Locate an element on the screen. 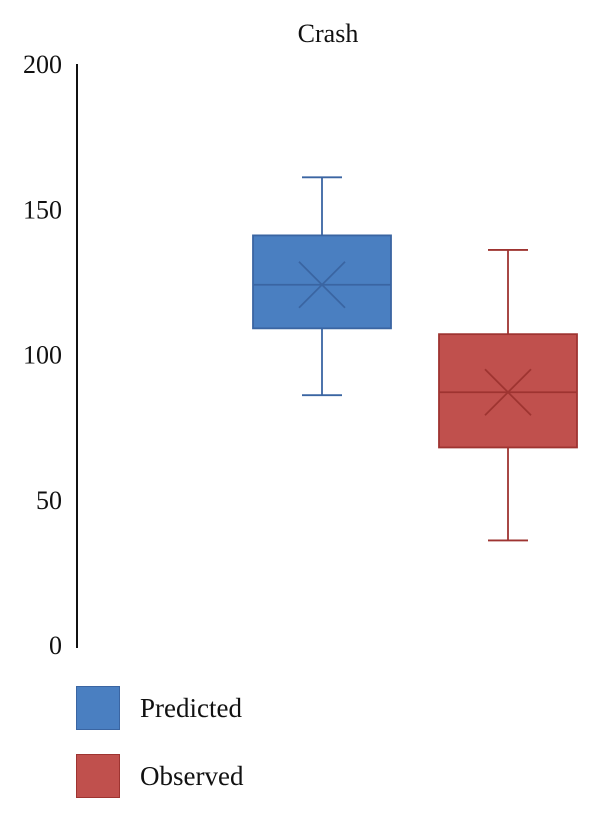 The width and height of the screenshot is (600, 820). y-tick-label-0: 0 is located at coordinates (55, 645).